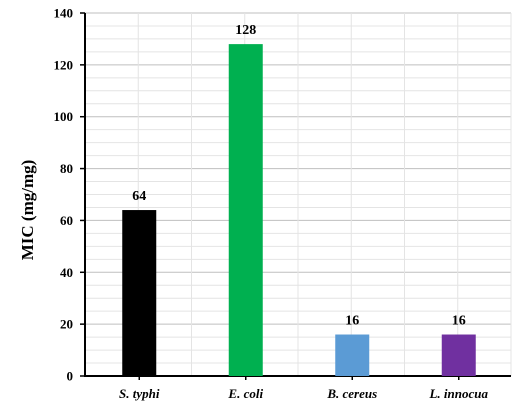 Image resolution: width=512 pixels, height=407 pixels. Describe the element at coordinates (64, 64) in the screenshot. I see `y-tick-label: 120` at that location.